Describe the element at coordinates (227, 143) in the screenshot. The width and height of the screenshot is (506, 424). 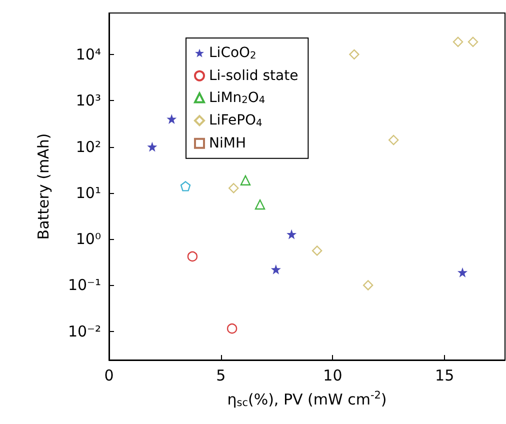
I see `legend-label: NiMH` at that location.